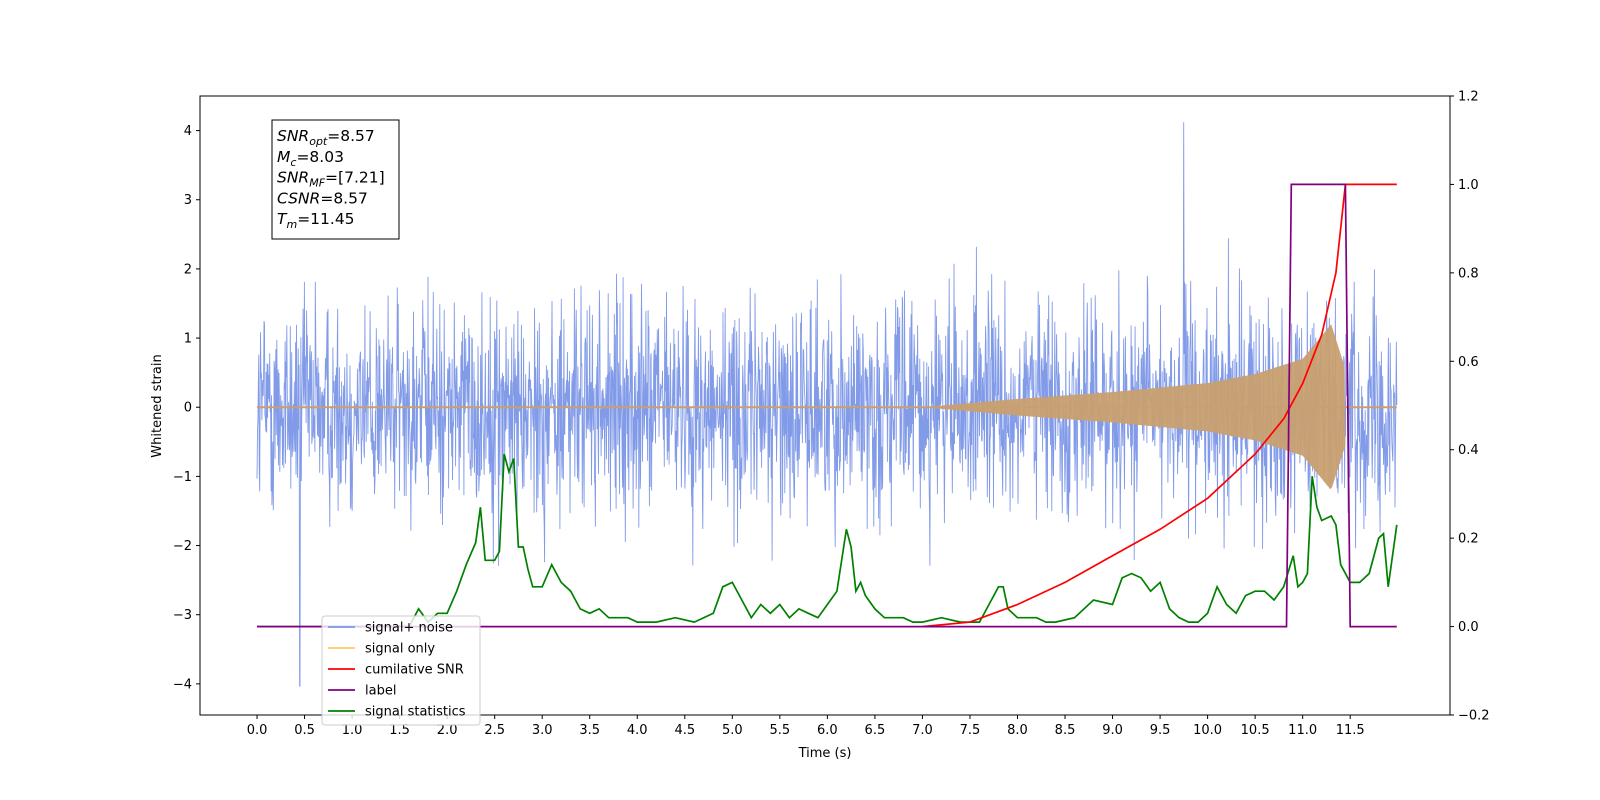 This screenshot has height=800, width=1600. I want to click on y-tick-label: 1, so click(188, 339).